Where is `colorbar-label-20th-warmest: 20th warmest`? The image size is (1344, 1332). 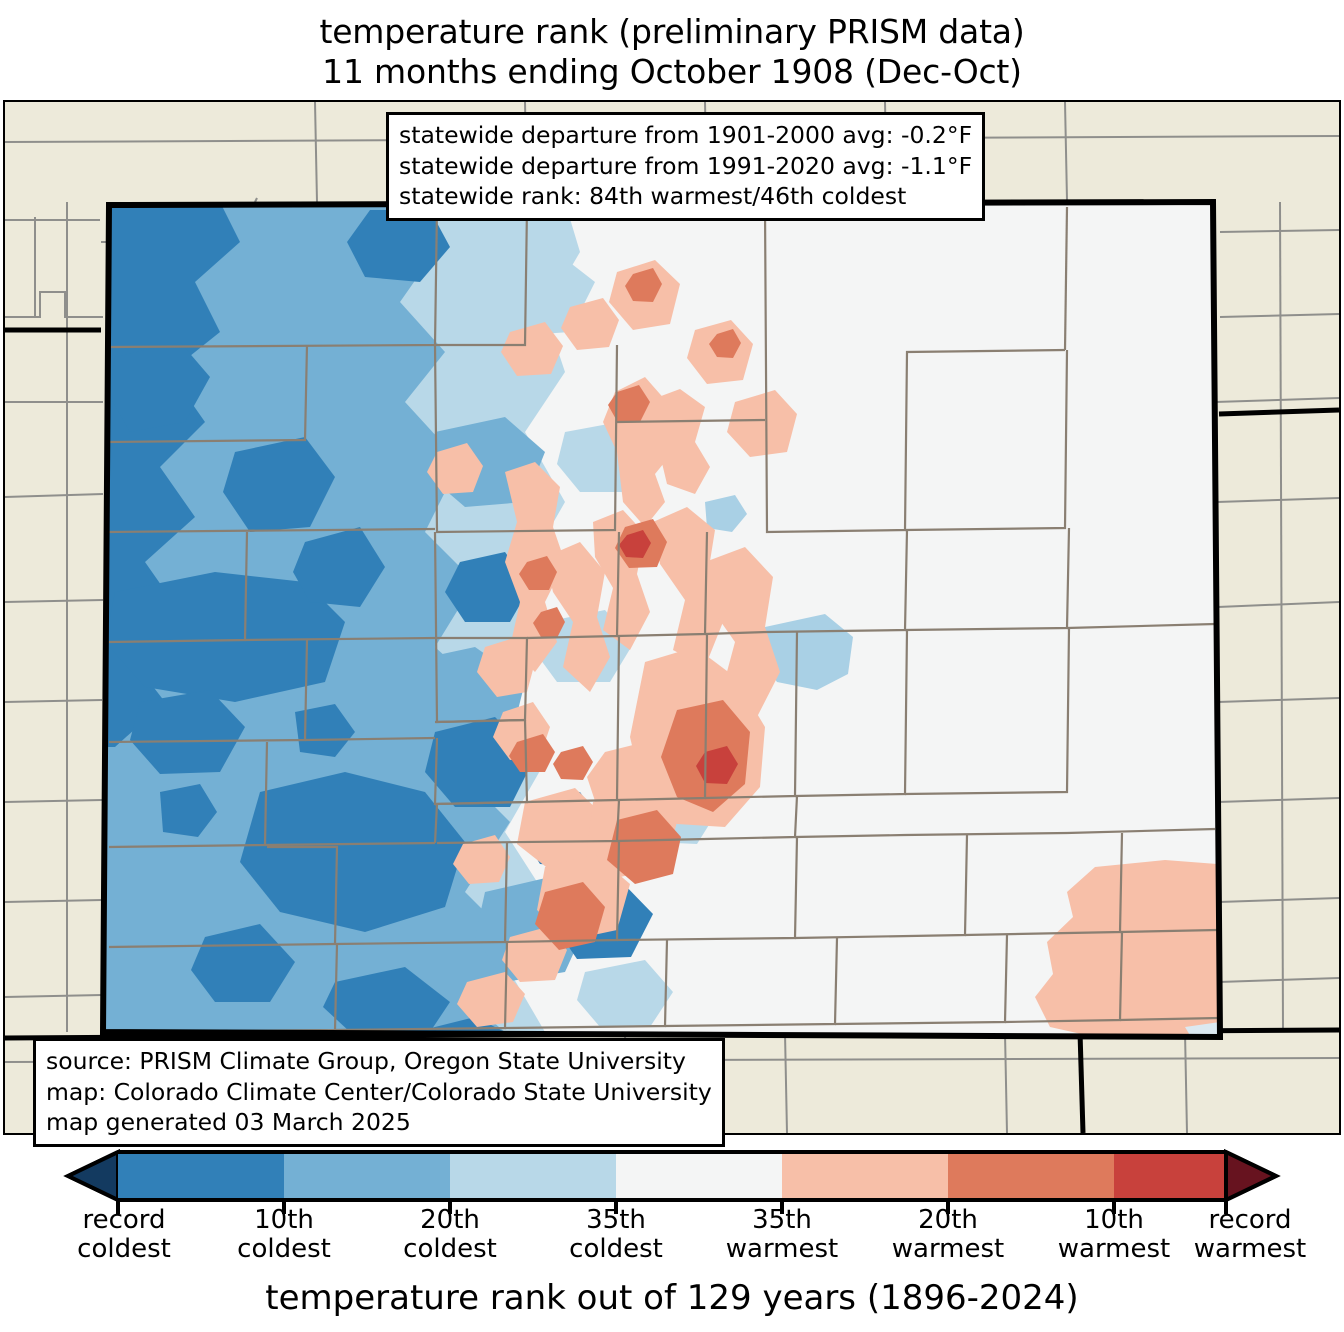
colorbar-label-20th-warmest: 20th warmest is located at coordinates (948, 1235).